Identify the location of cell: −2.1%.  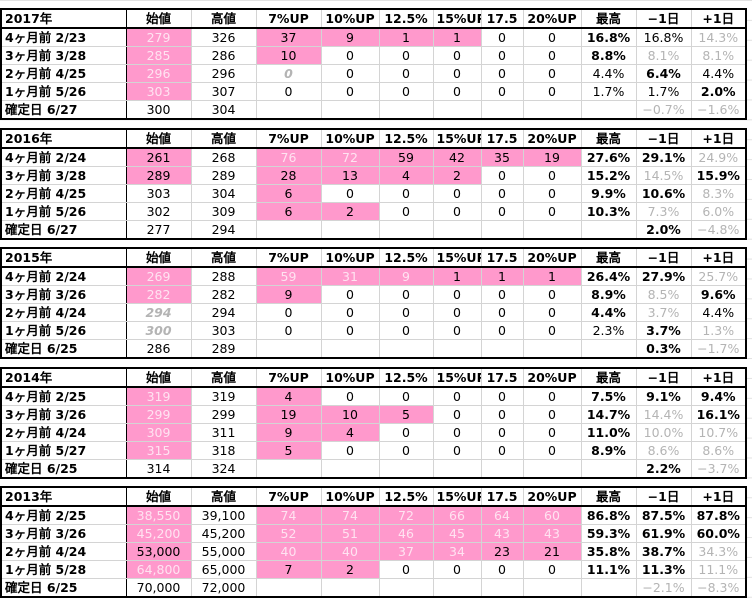
(663, 588).